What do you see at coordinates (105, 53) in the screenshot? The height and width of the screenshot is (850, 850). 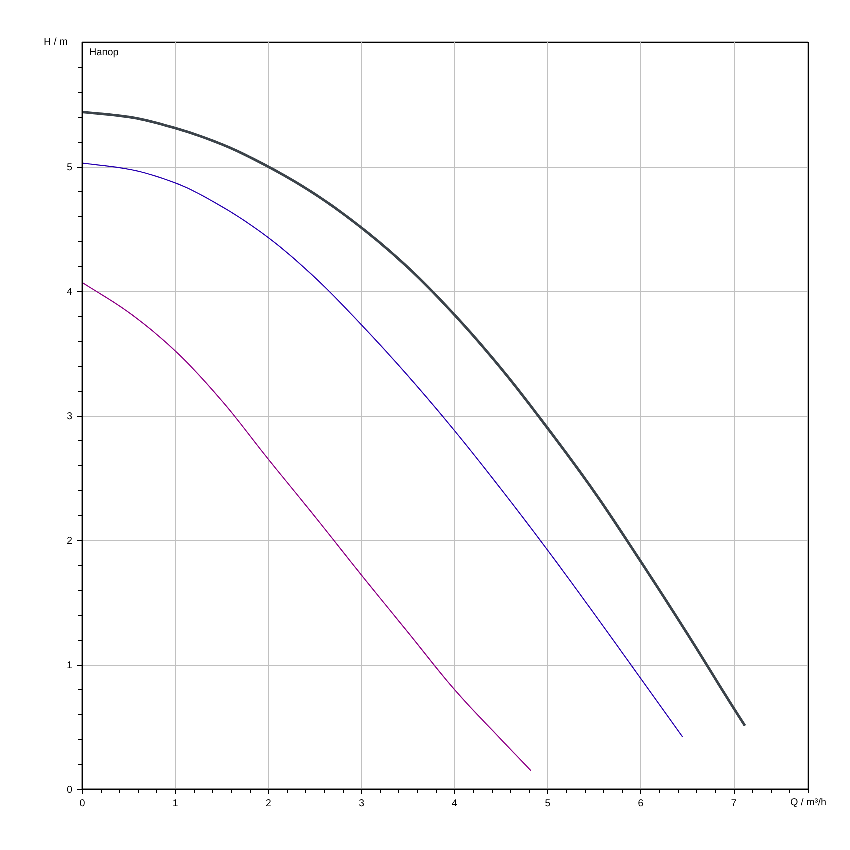 I see `text: Напор` at bounding box center [105, 53].